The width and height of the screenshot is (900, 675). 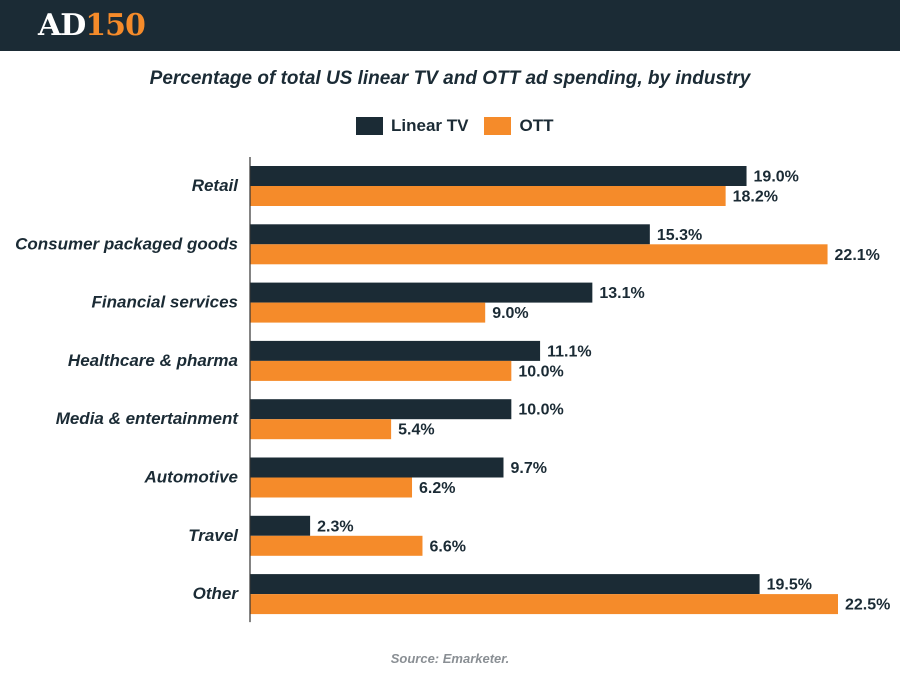 I want to click on chart-legend: Linear TV OTT, so click(x=462, y=126).